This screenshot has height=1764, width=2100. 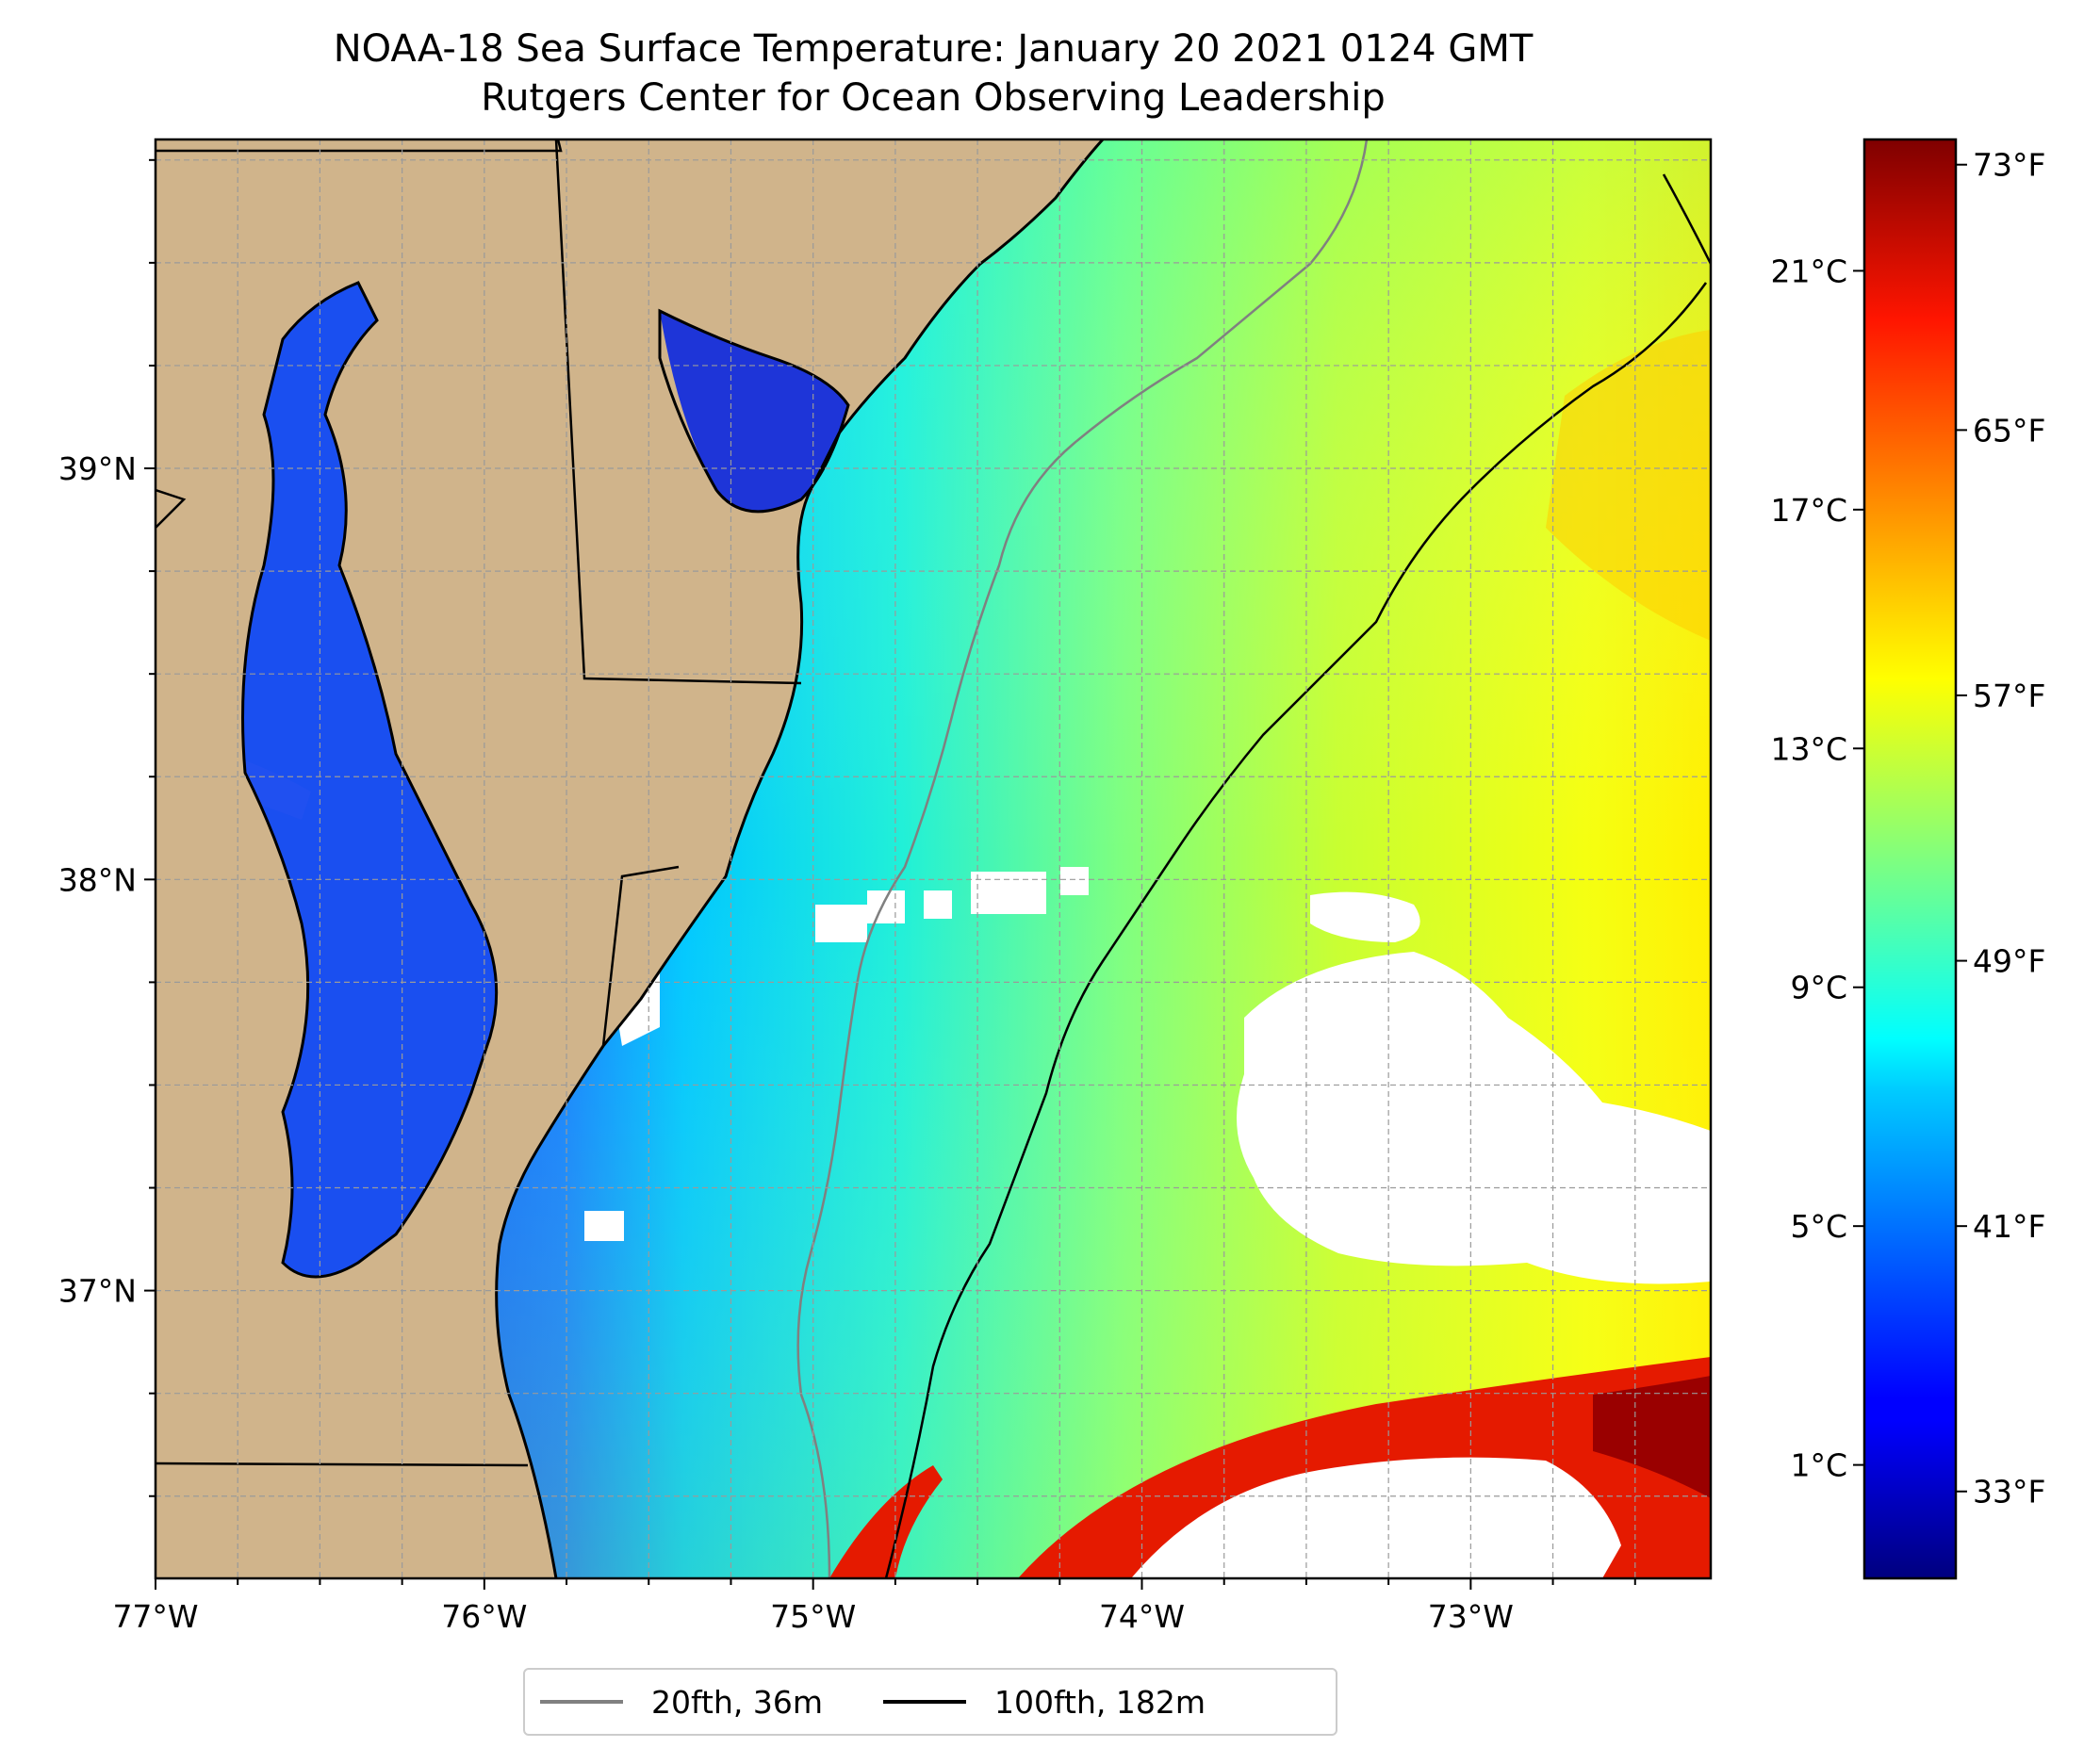 What do you see at coordinates (1686, 219) in the screenshot?
I see `isobath-100fth-north` at bounding box center [1686, 219].